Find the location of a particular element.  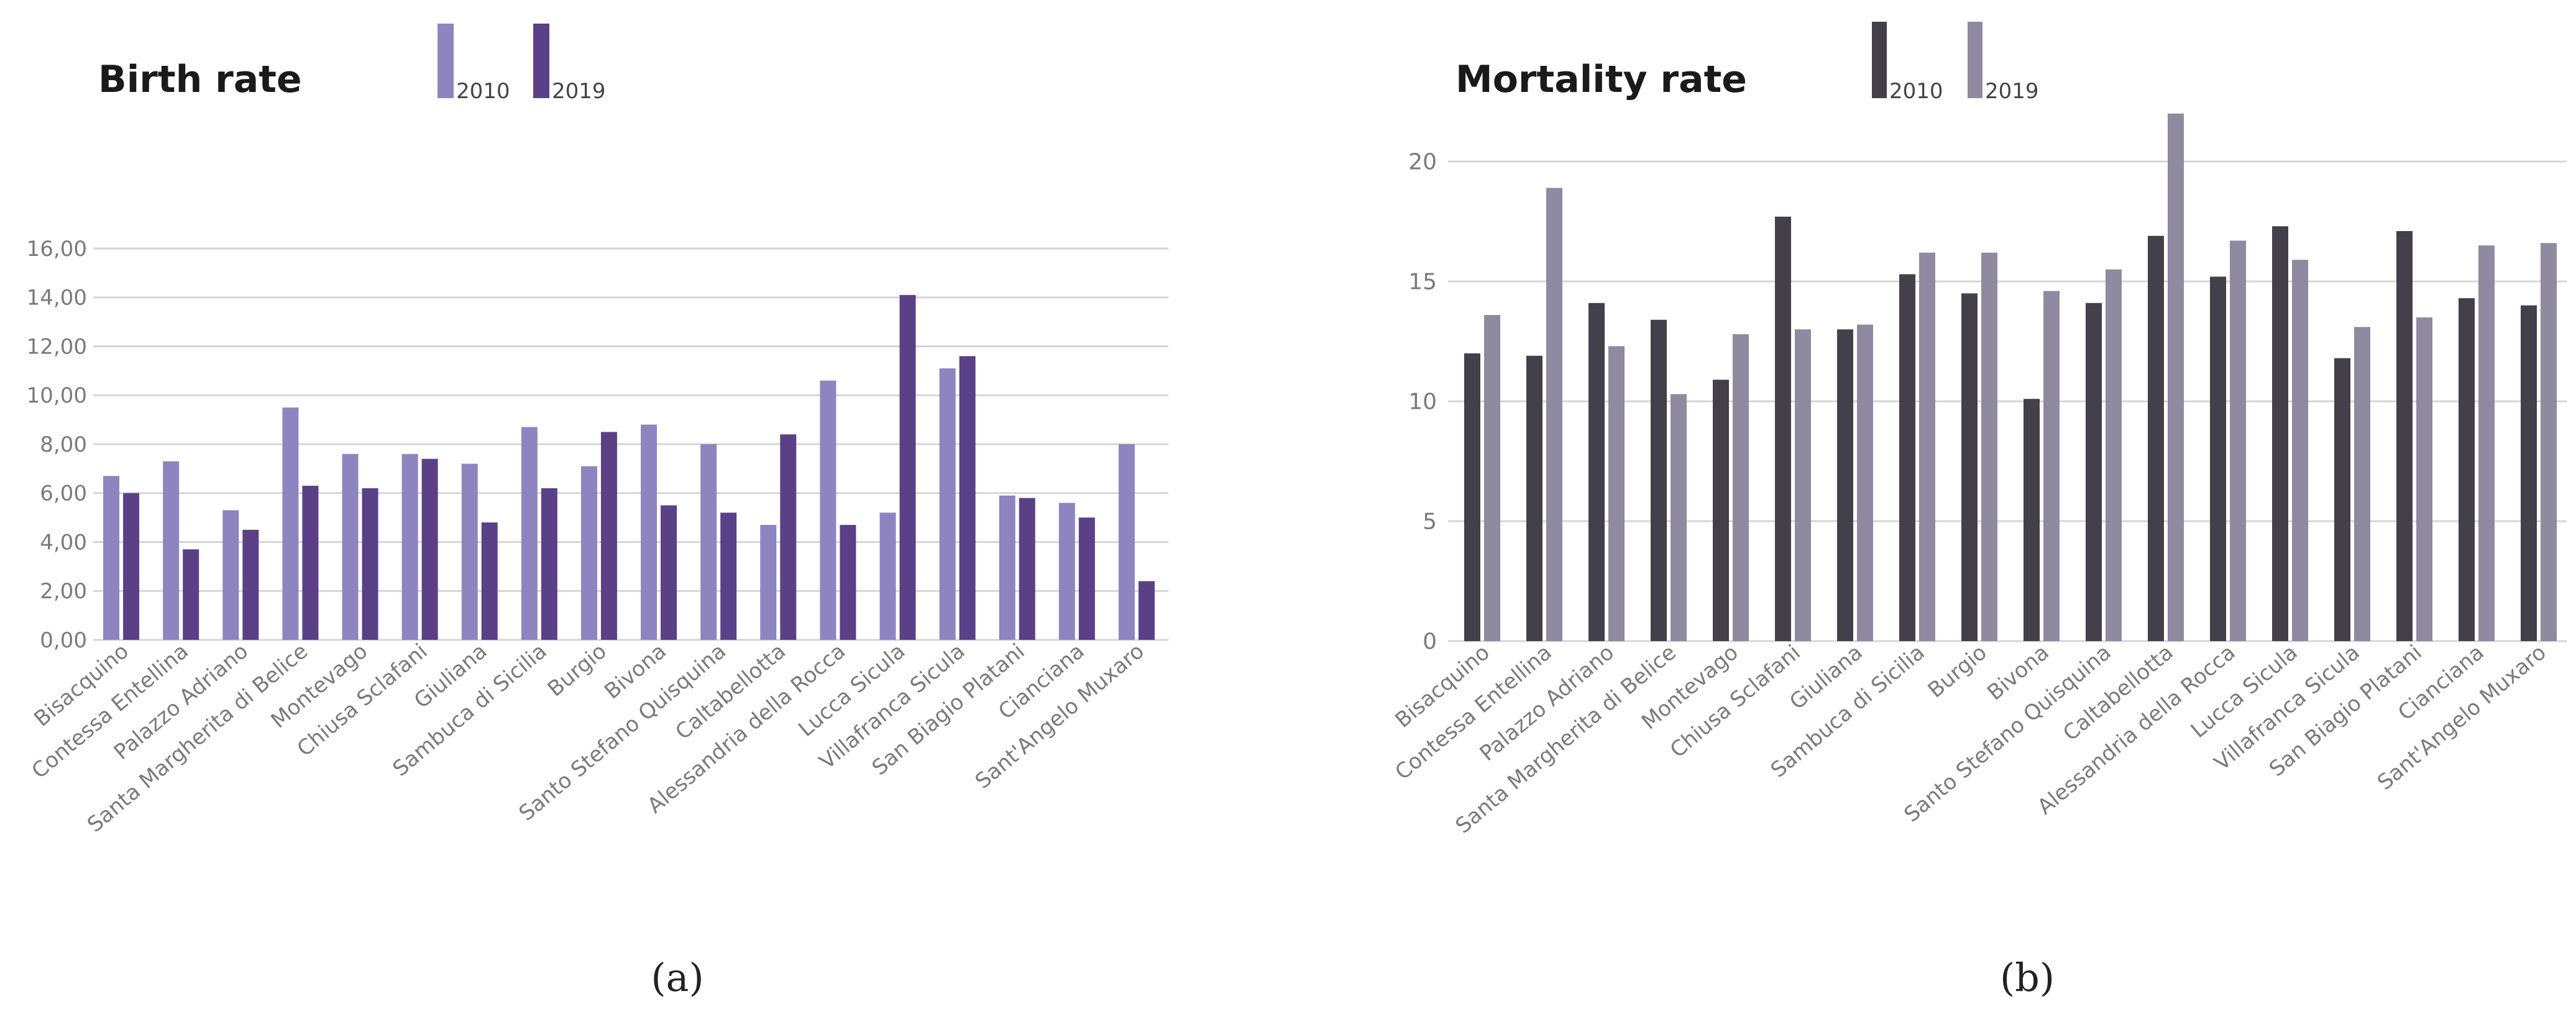

birth-rate-ytick-label: 14,00 is located at coordinates (57, 298).